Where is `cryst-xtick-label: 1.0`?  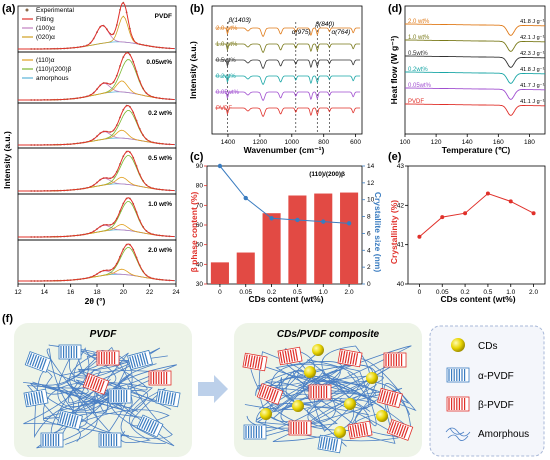 cryst-xtick-label: 1.0 is located at coordinates (510, 292).